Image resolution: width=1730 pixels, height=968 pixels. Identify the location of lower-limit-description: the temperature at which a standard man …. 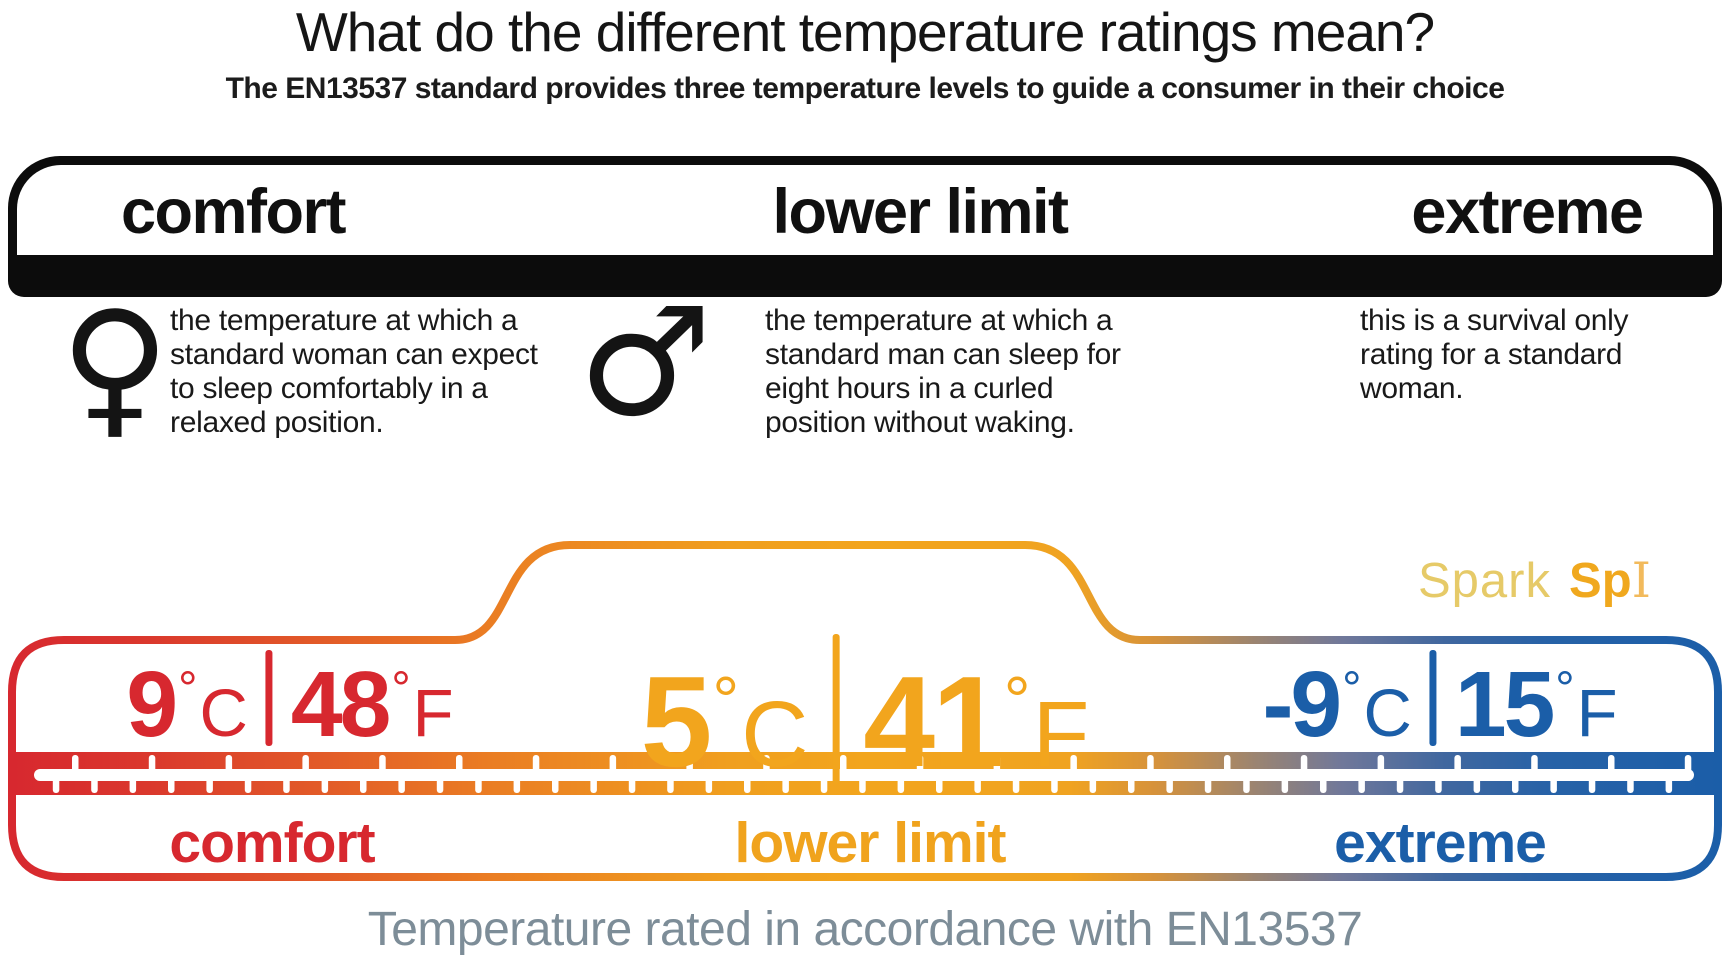
(943, 371).